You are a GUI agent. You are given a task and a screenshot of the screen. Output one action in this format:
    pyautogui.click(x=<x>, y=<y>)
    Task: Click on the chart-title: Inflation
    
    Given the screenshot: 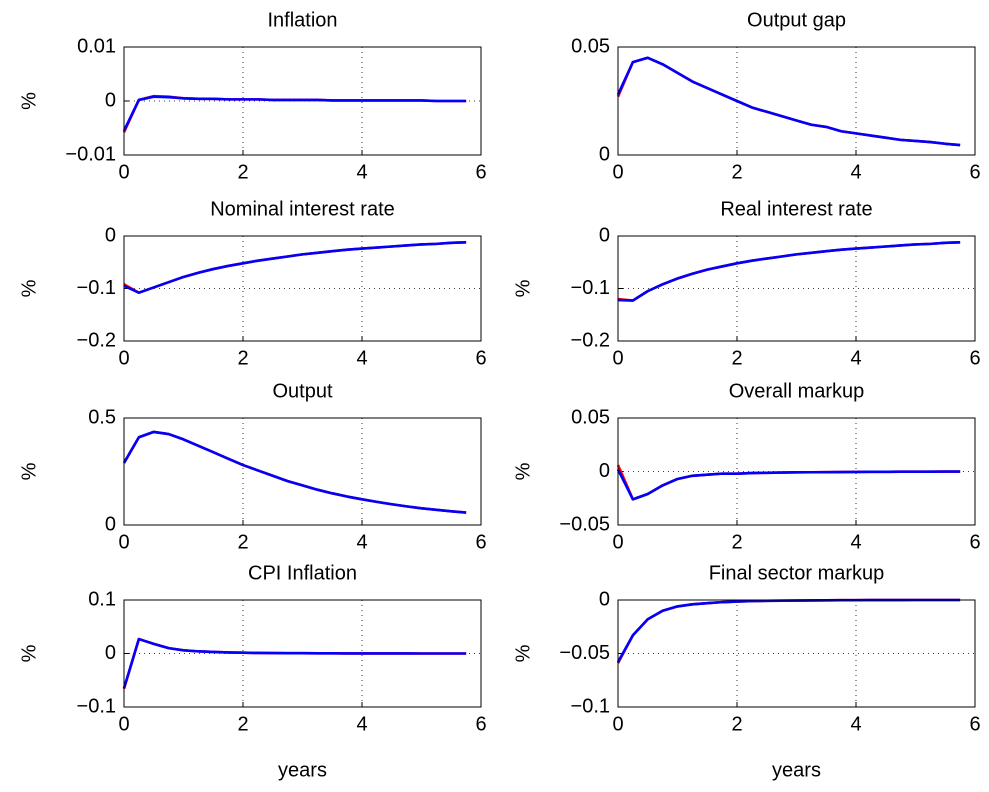 What is the action you would take?
    pyautogui.click(x=302, y=20)
    